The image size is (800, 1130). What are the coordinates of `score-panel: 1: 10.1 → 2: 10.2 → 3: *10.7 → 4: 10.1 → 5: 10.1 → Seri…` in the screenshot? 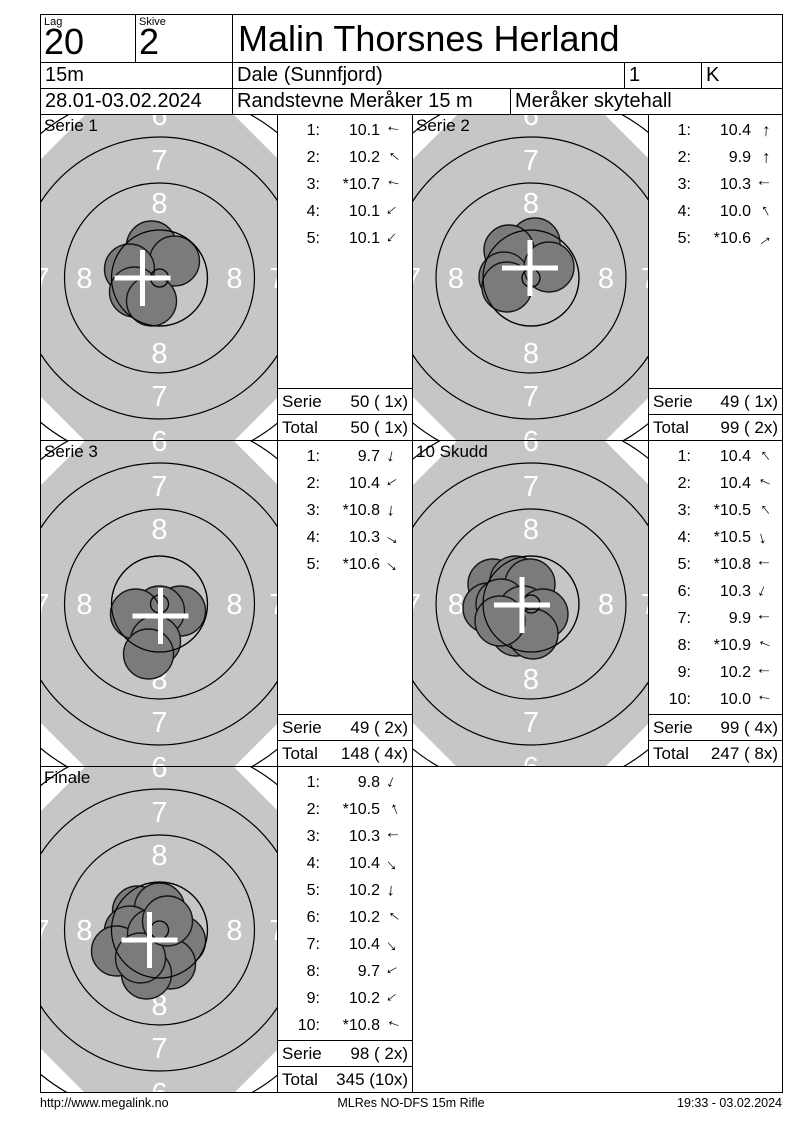 It's located at (345, 278).